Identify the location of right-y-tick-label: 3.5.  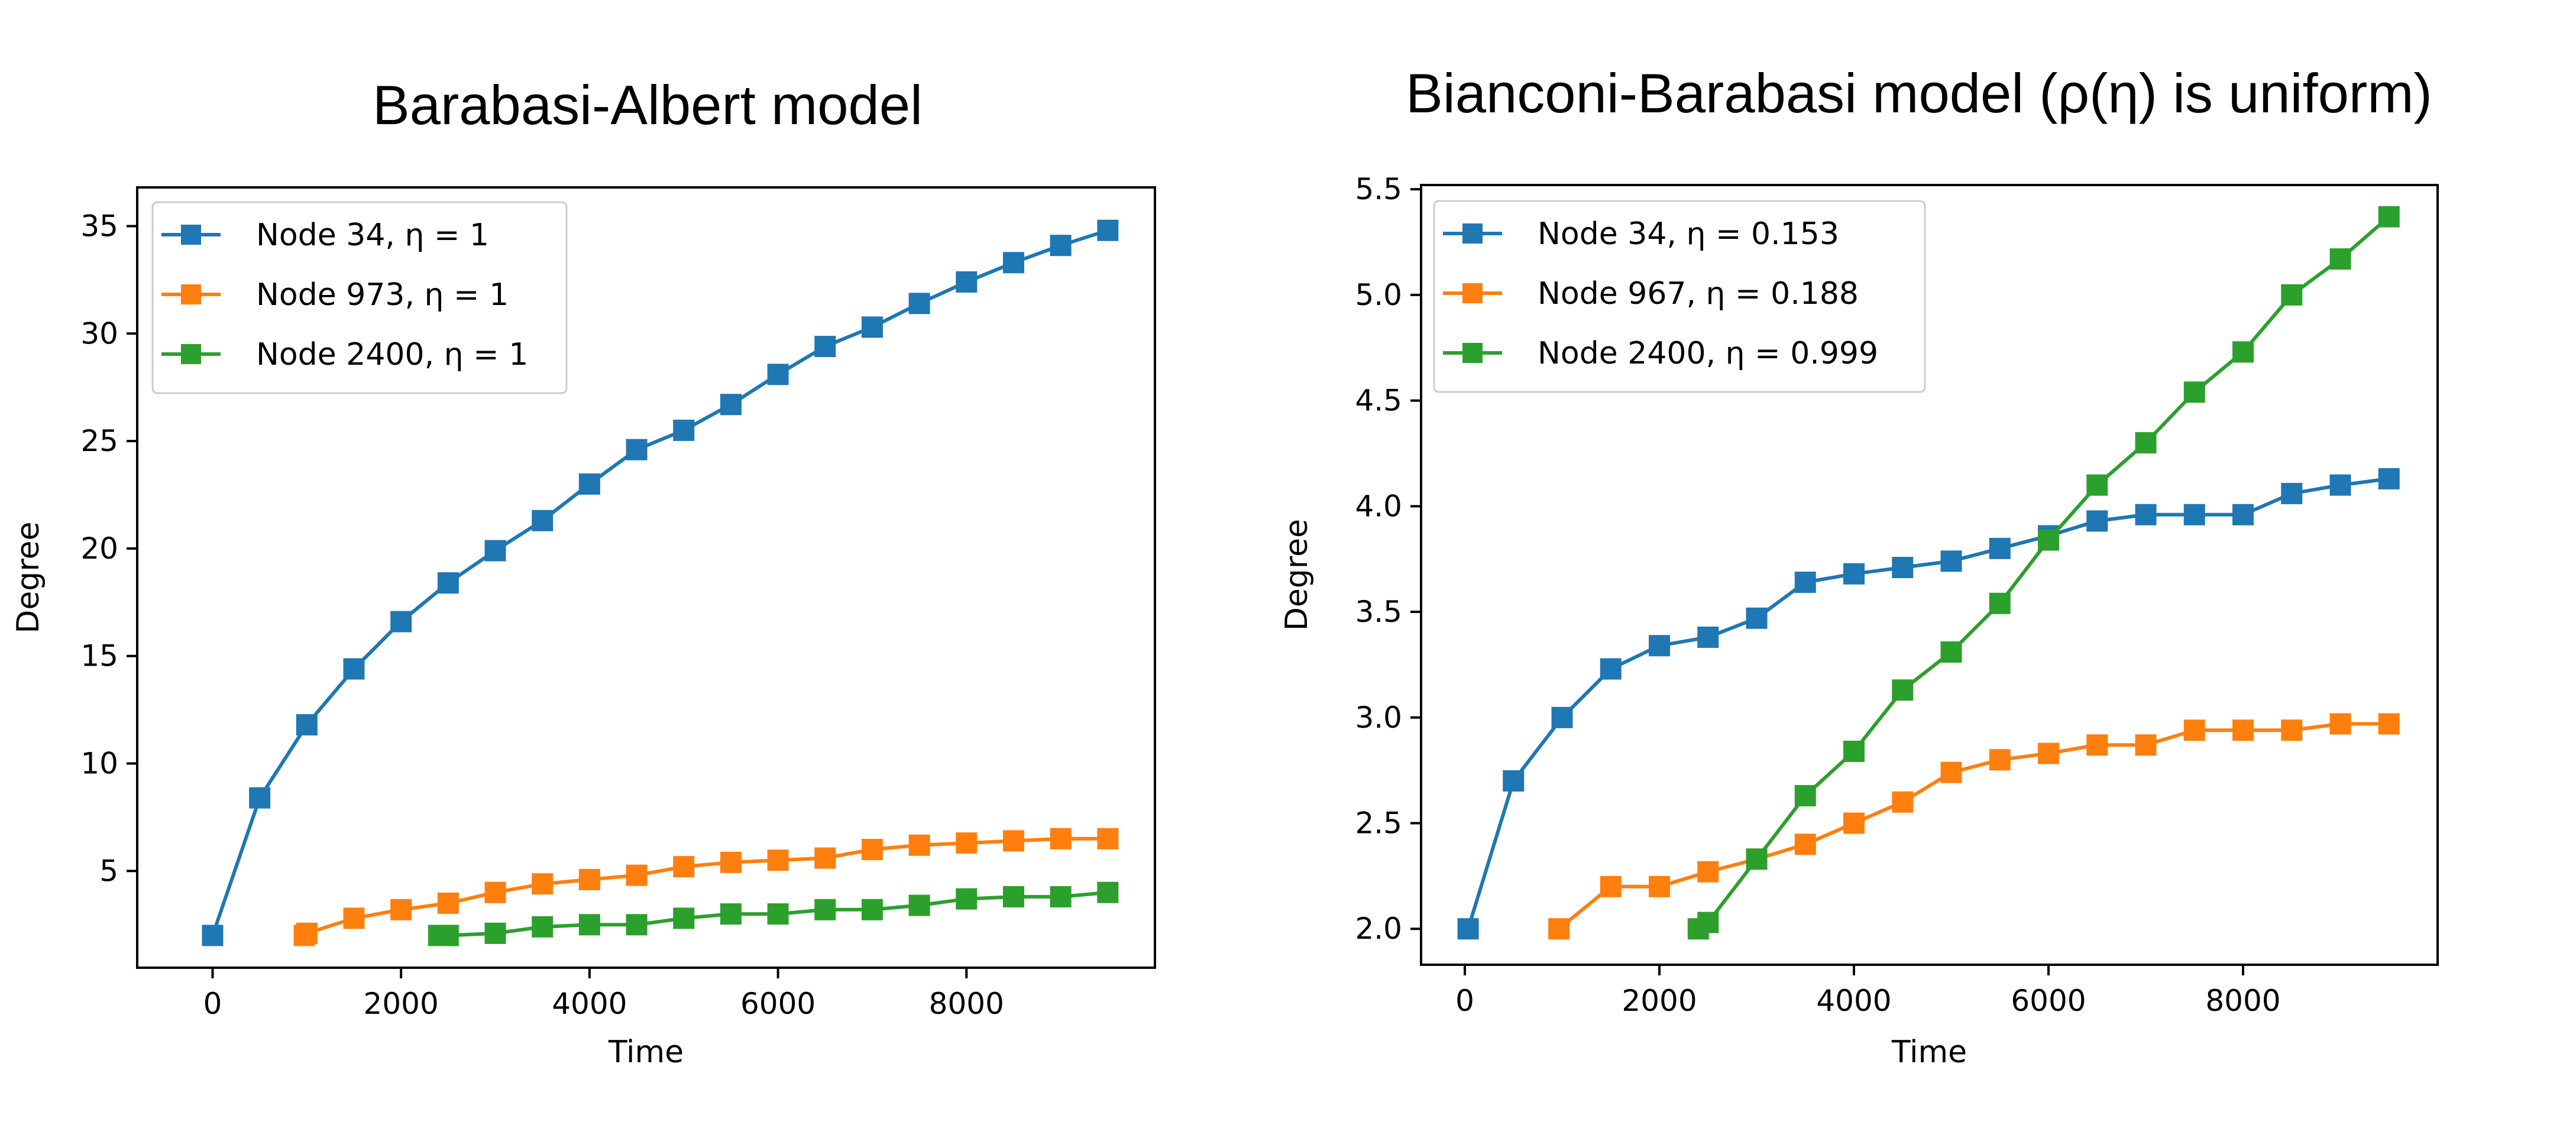
(1379, 612).